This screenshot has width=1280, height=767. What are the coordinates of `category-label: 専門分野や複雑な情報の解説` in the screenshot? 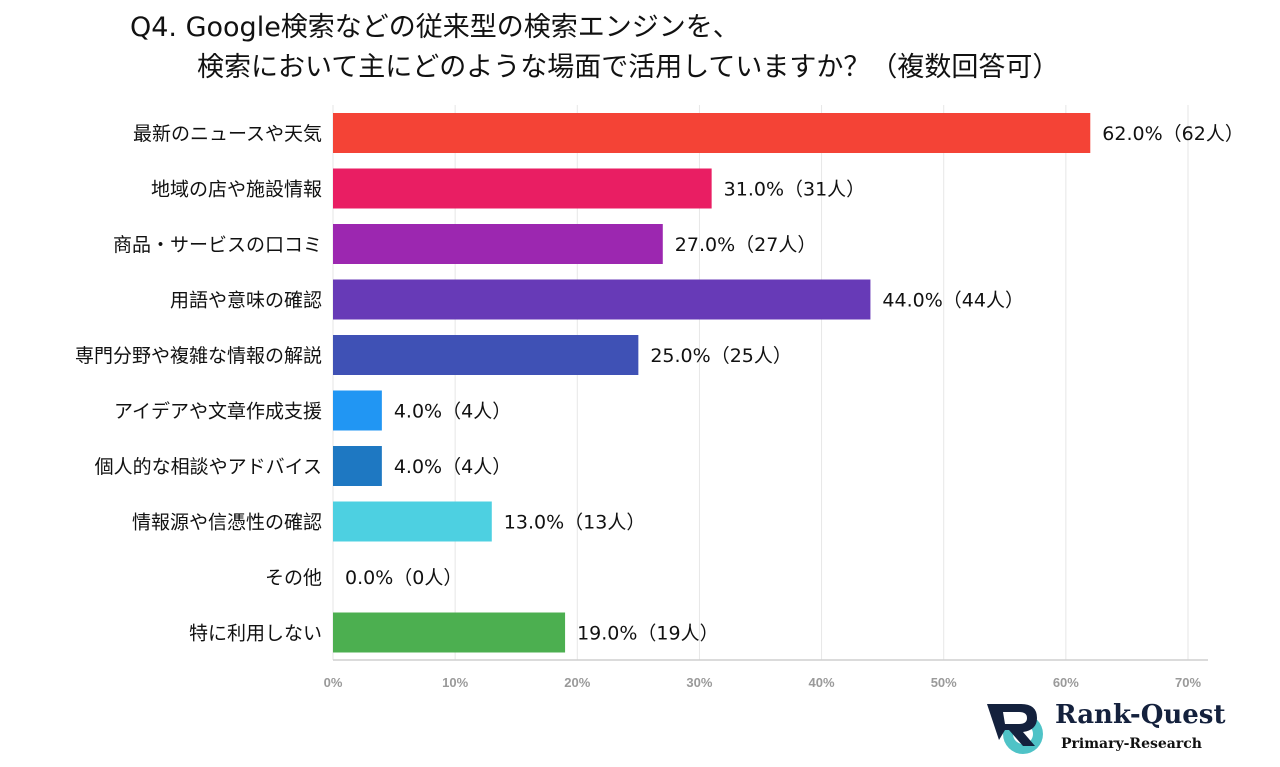 It's located at (198, 356).